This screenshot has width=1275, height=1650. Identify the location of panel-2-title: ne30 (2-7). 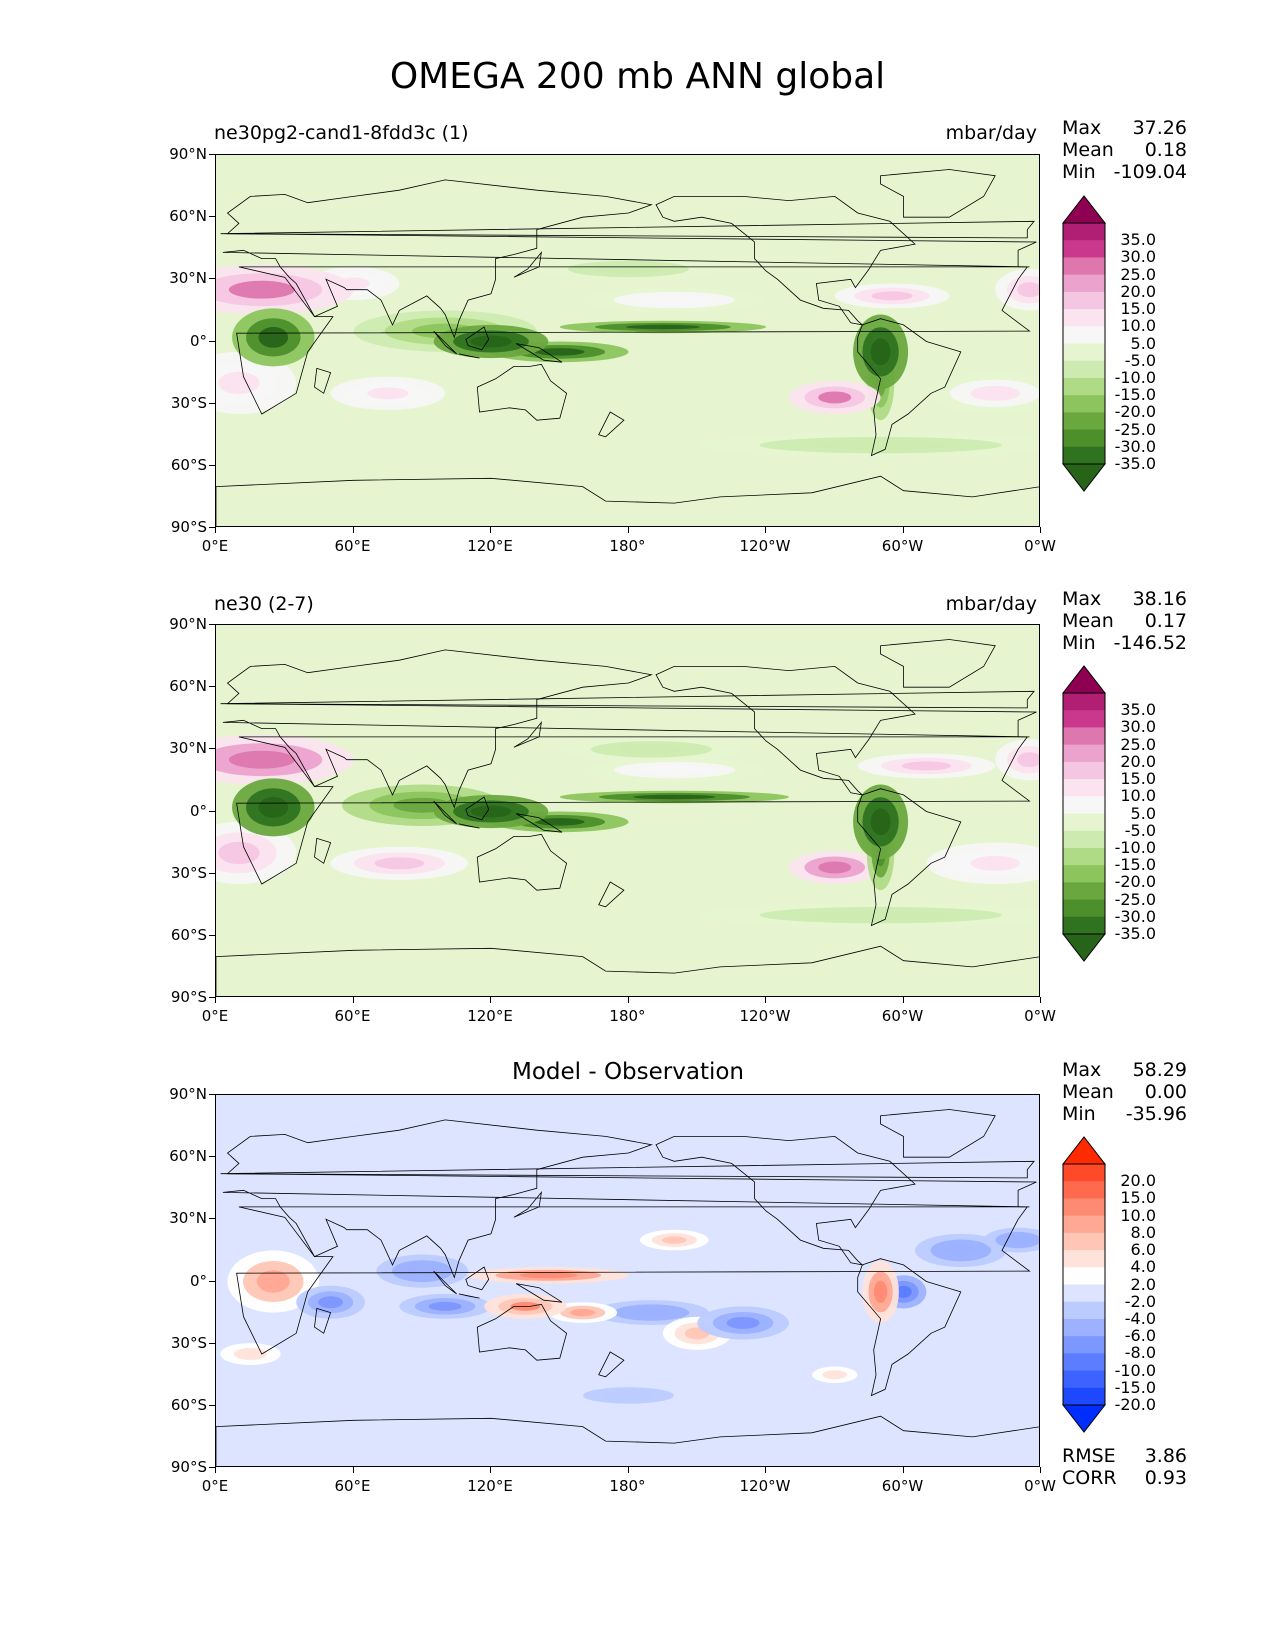
(264, 604).